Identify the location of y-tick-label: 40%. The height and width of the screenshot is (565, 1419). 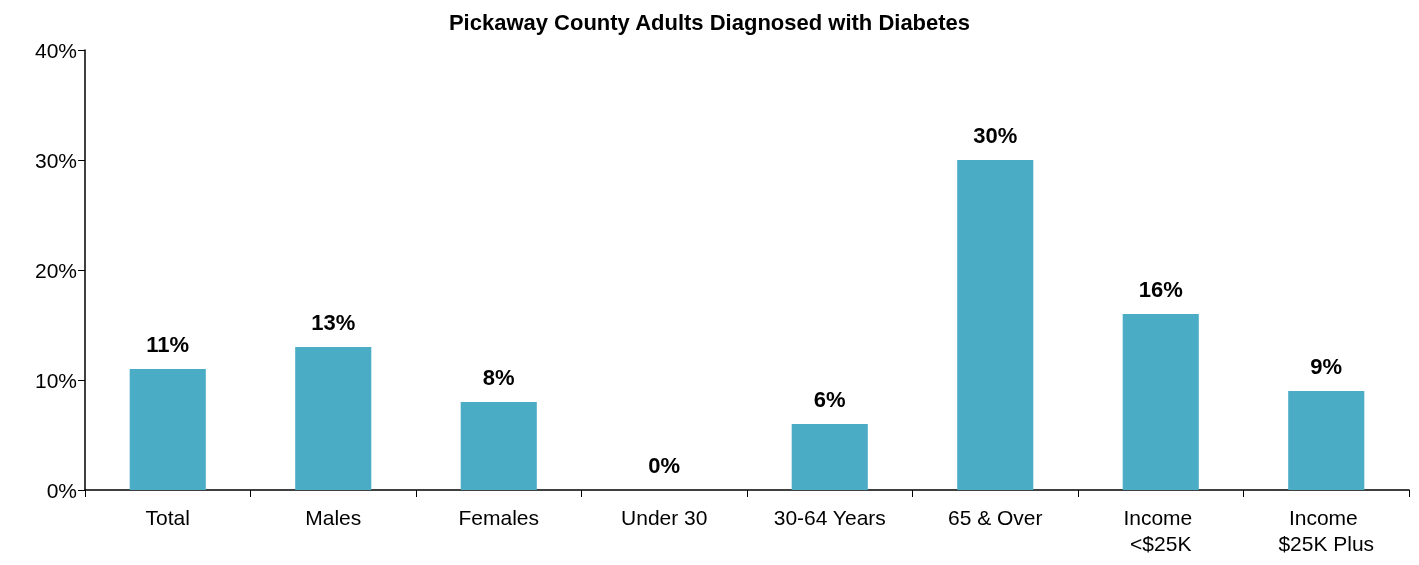
(55, 50).